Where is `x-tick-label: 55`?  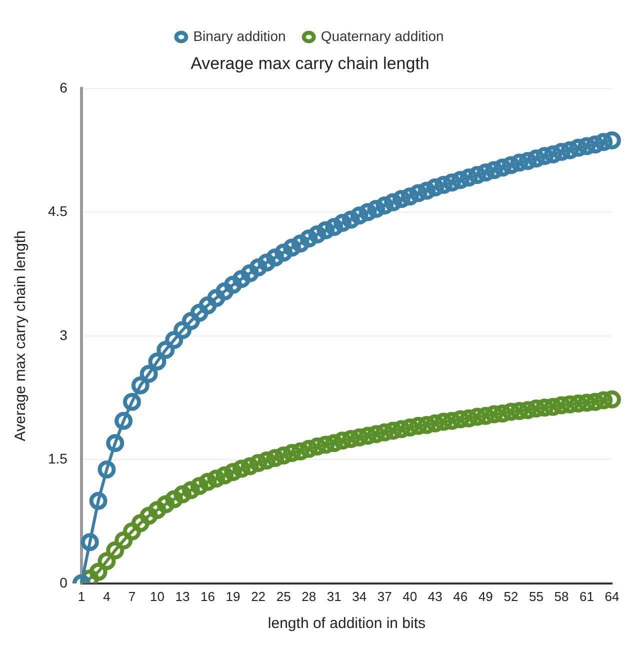 x-tick-label: 55 is located at coordinates (536, 596).